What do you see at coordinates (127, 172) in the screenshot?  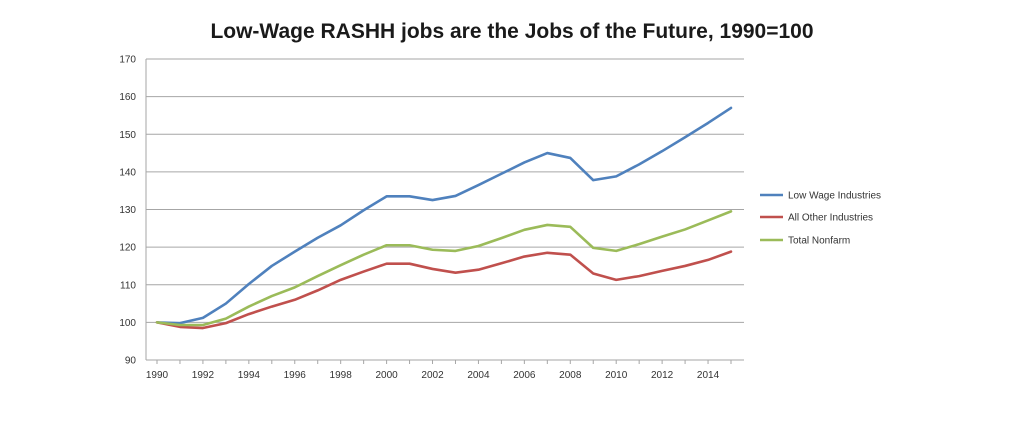 I see `y-tick-label: 140` at bounding box center [127, 172].